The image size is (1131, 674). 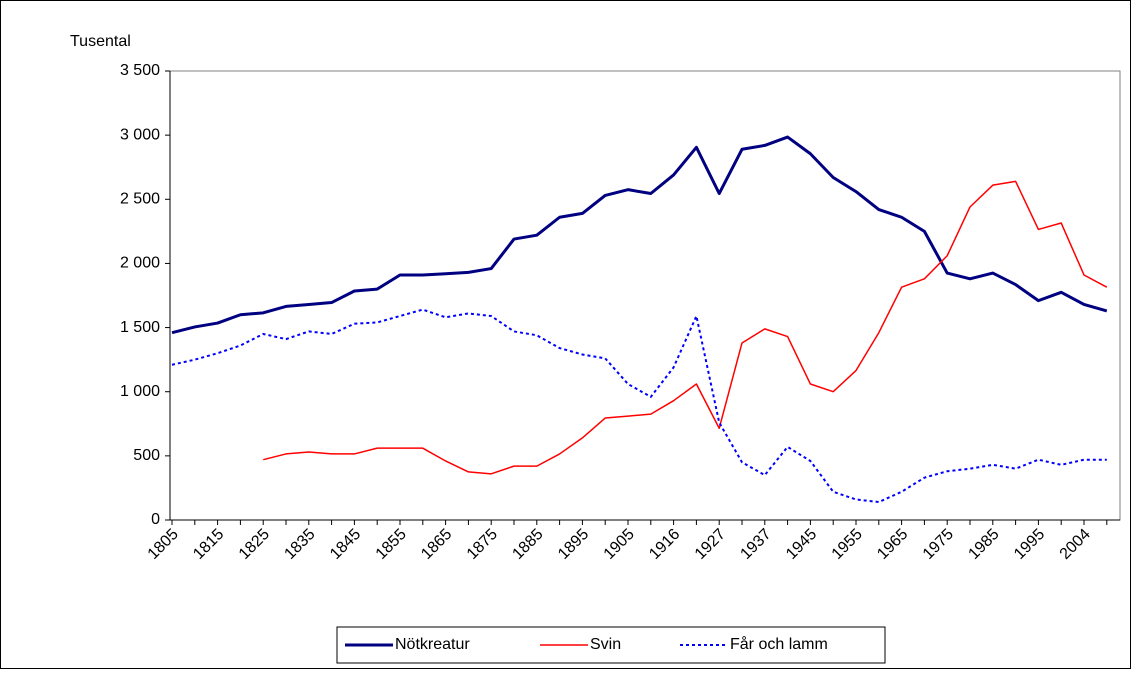 I want to click on y-tick-label: 2 000, so click(x=140, y=263).